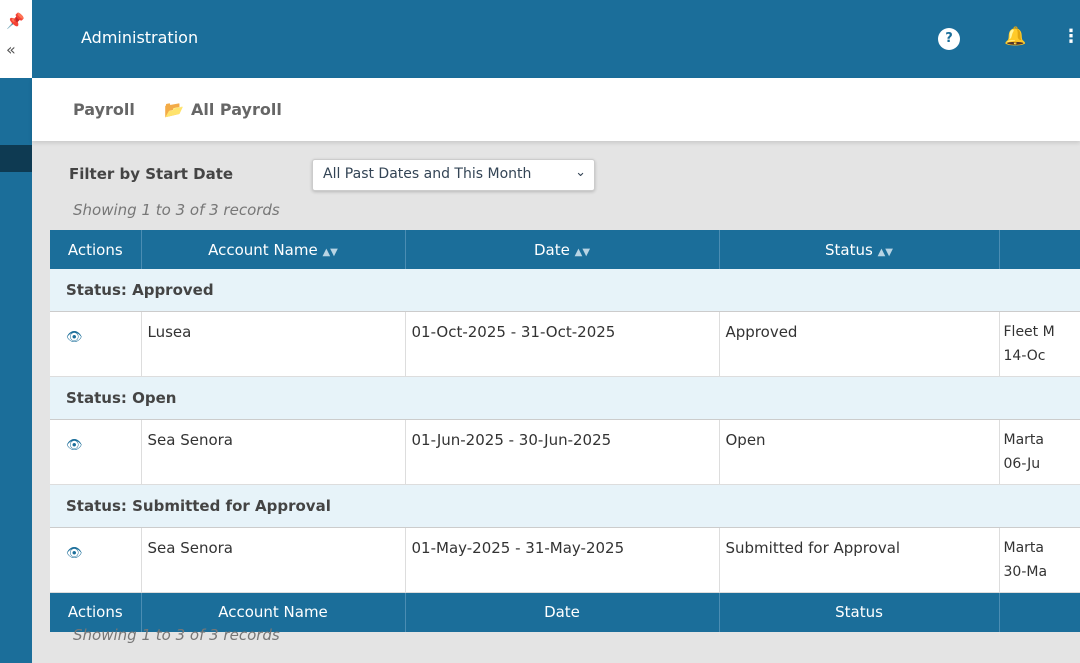  I want to click on status-cell: Approved, so click(859, 344).